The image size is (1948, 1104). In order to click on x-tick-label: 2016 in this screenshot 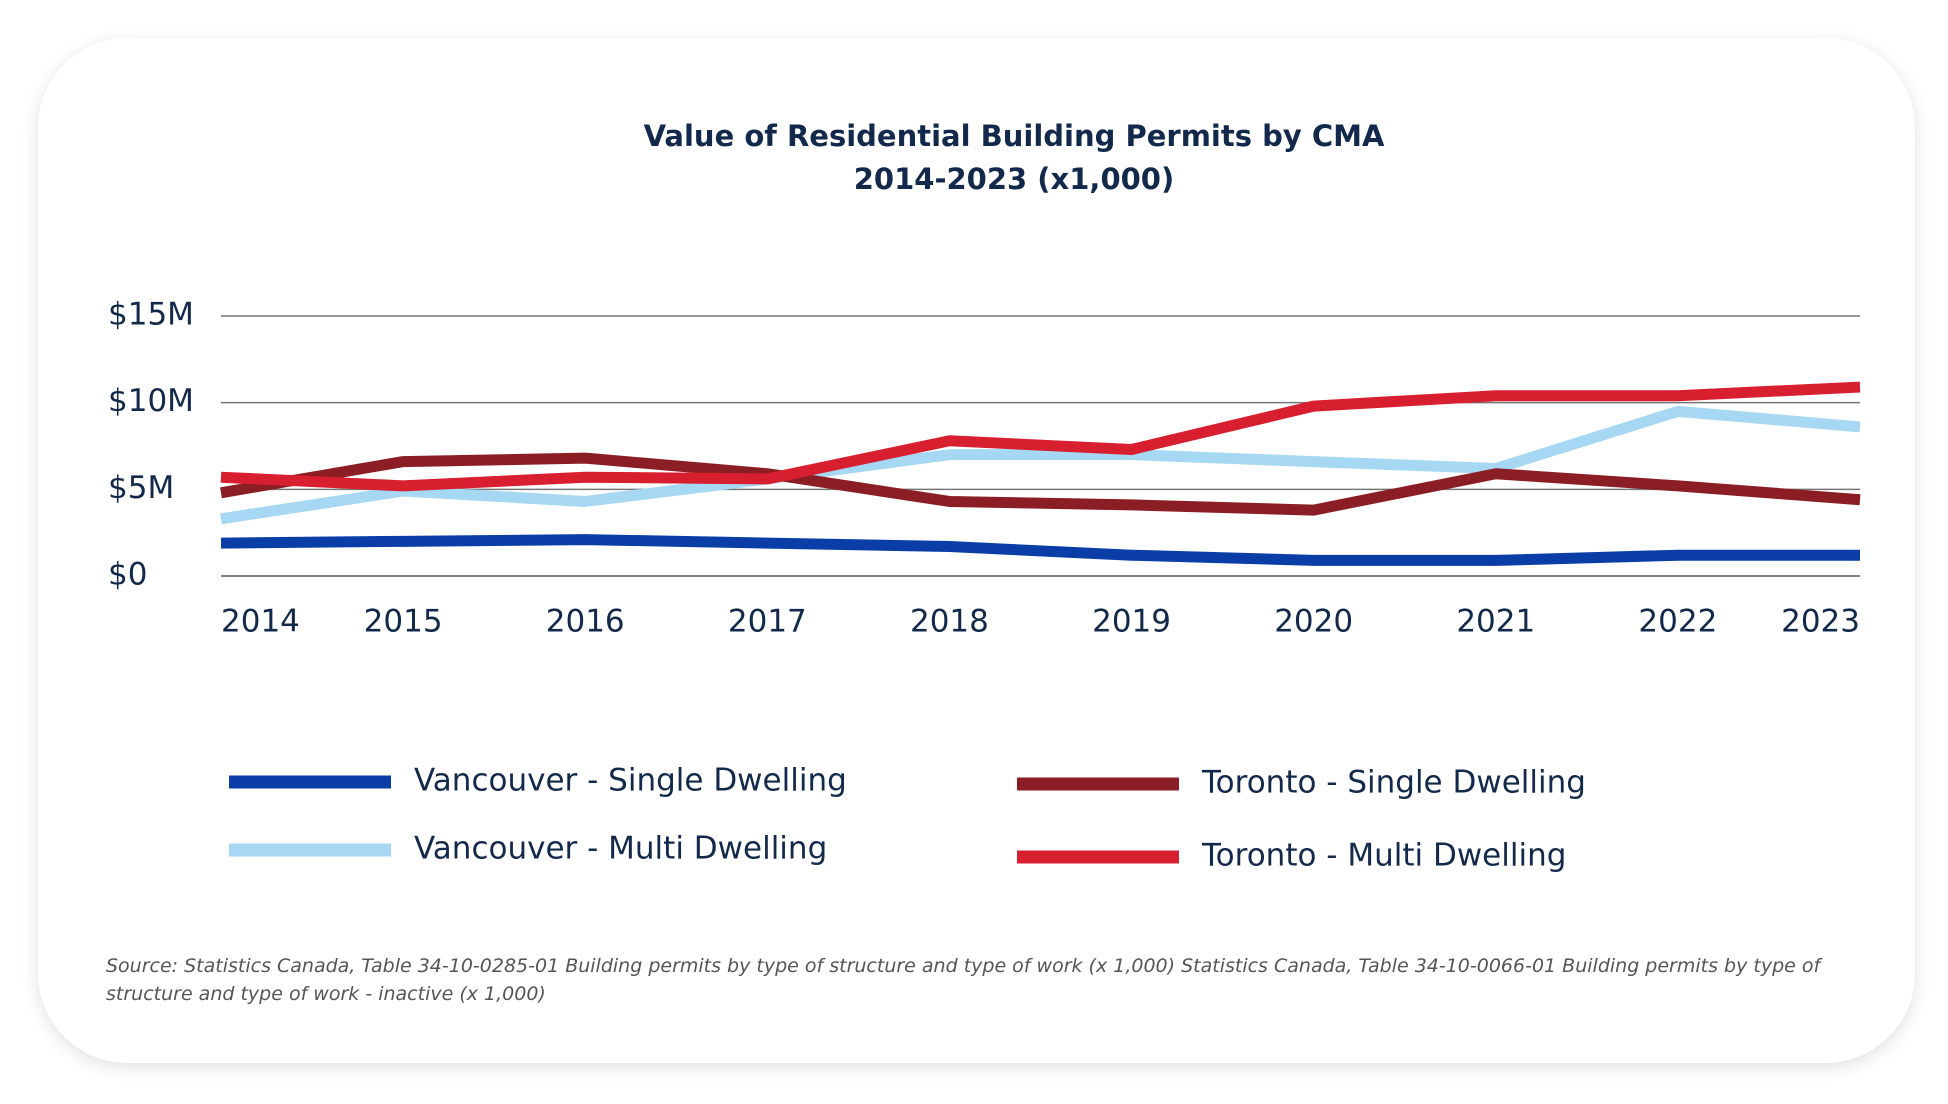, I will do `click(585, 622)`.